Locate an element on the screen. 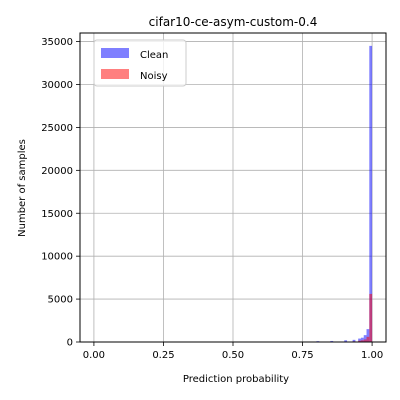  y-tick-label: 20000 is located at coordinates (57, 171).